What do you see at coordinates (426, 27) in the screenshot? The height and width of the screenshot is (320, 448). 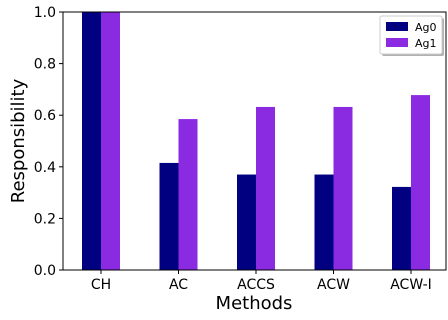 I see `legend-label-ag0: Ag0` at bounding box center [426, 27].